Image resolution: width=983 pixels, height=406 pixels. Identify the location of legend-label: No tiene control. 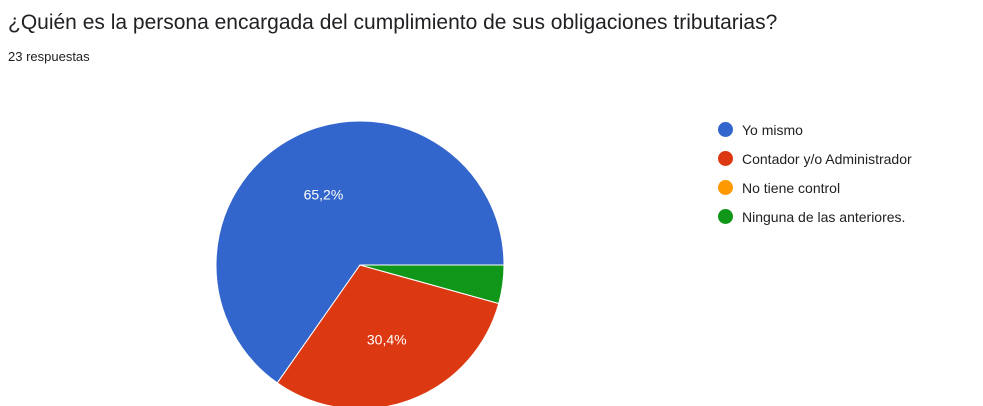
(791, 187).